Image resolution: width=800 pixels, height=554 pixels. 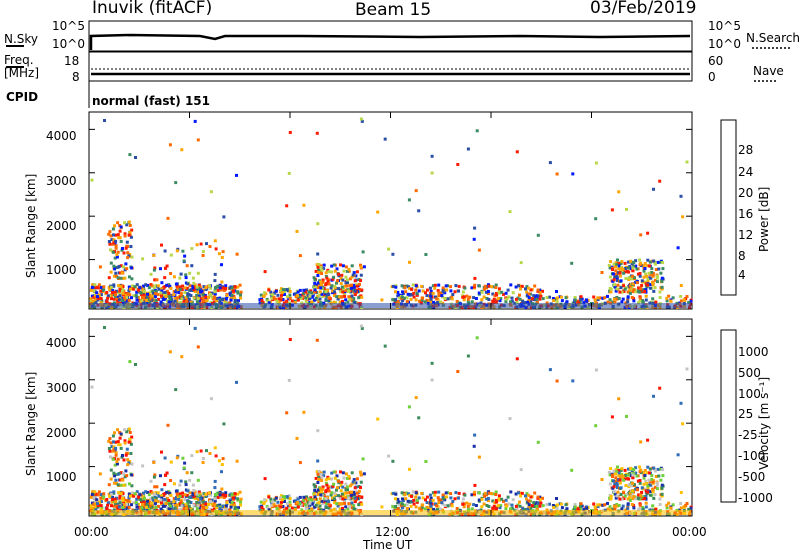 What do you see at coordinates (593, 532) in the screenshot?
I see `xtick-2000: 20:00` at bounding box center [593, 532].